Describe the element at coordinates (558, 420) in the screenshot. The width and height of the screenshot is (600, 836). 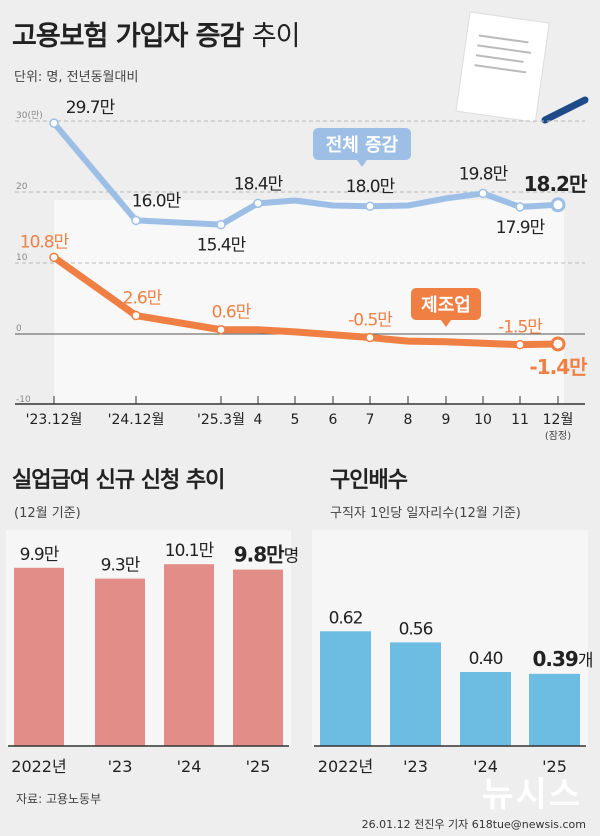
I see `x-tick-label: 12월` at that location.